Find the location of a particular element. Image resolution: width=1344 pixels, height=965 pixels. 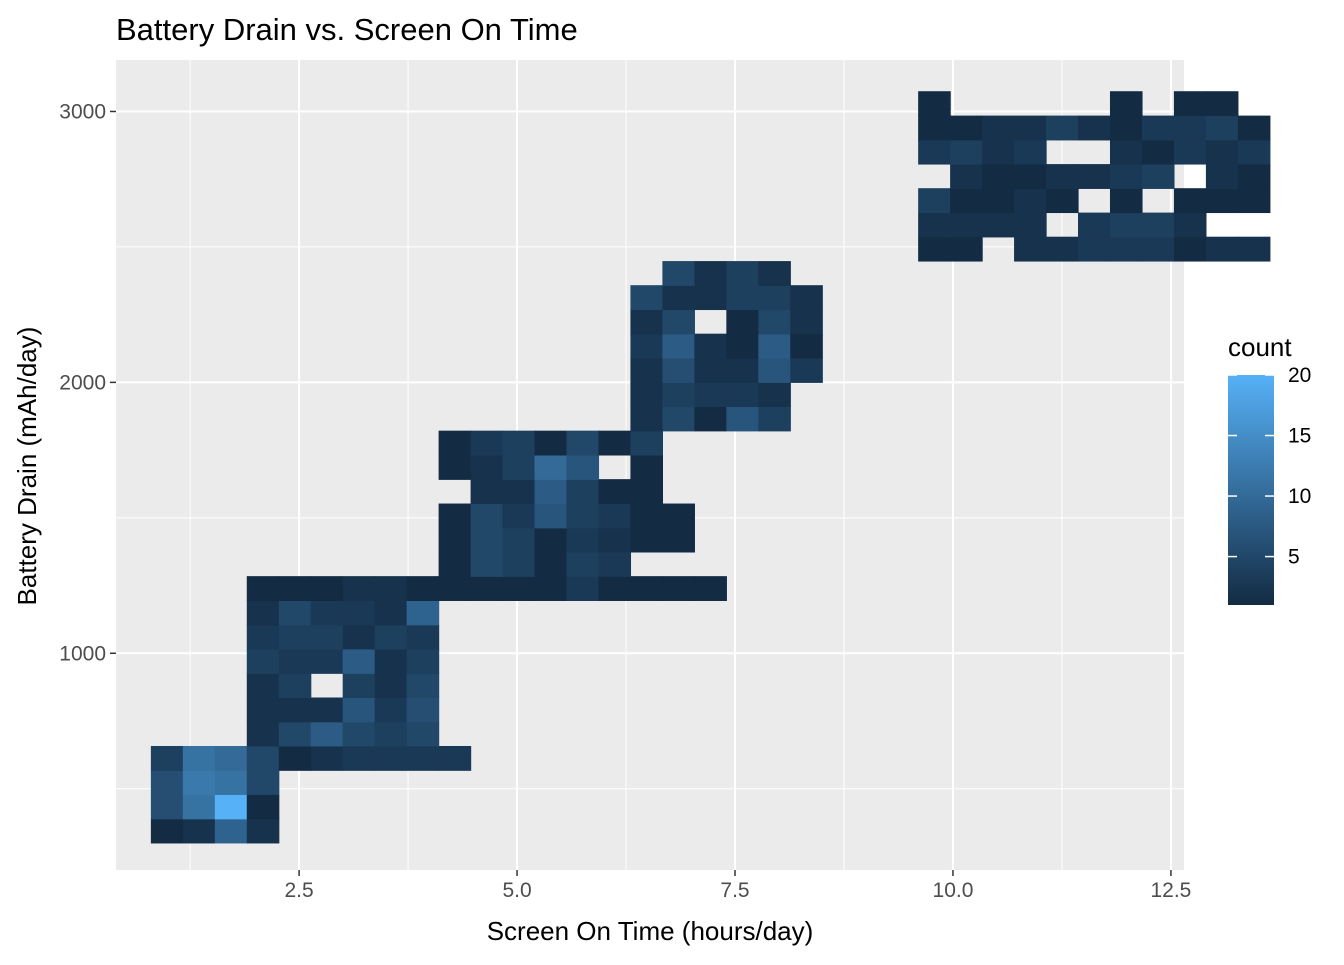

x-tick-label: 5.0 is located at coordinates (516, 890).